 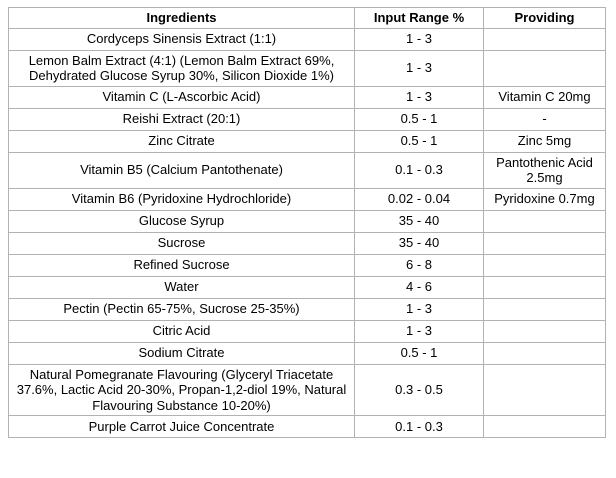 What do you see at coordinates (181, 287) in the screenshot?
I see `ingredient-cell: Water` at bounding box center [181, 287].